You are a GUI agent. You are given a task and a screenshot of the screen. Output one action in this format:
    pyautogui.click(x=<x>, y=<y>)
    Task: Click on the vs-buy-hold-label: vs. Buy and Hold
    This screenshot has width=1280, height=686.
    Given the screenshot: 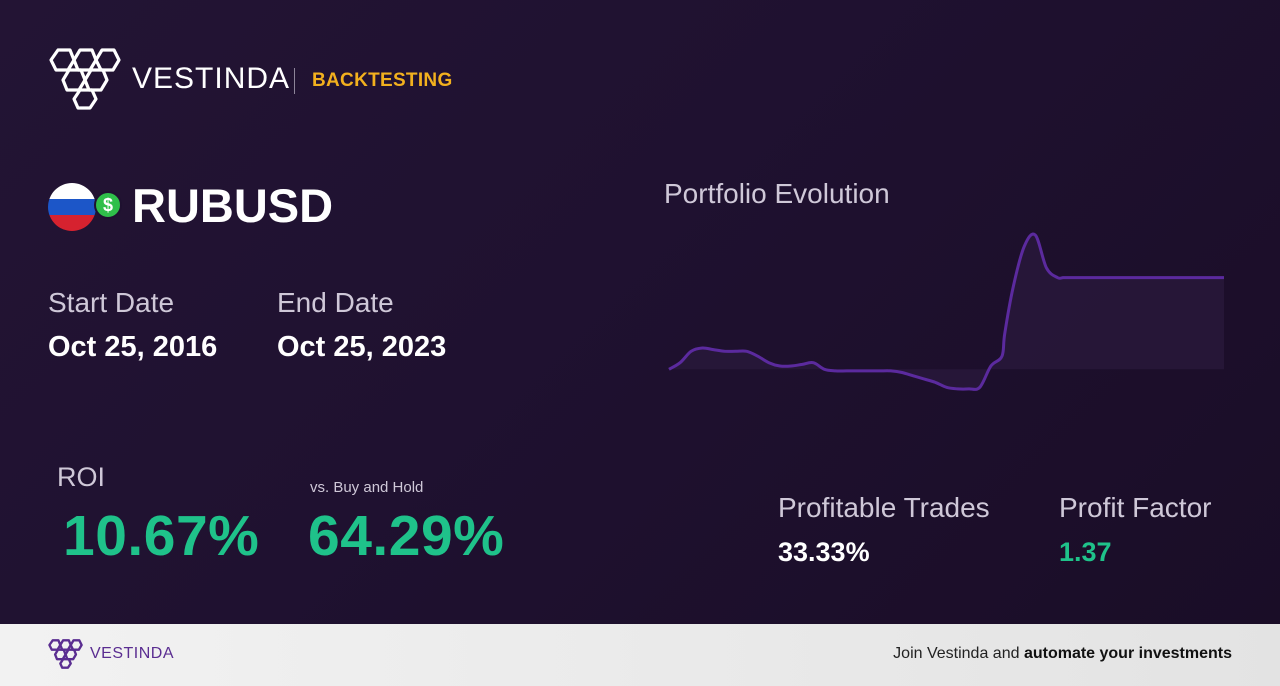 What is the action you would take?
    pyautogui.click(x=367, y=487)
    